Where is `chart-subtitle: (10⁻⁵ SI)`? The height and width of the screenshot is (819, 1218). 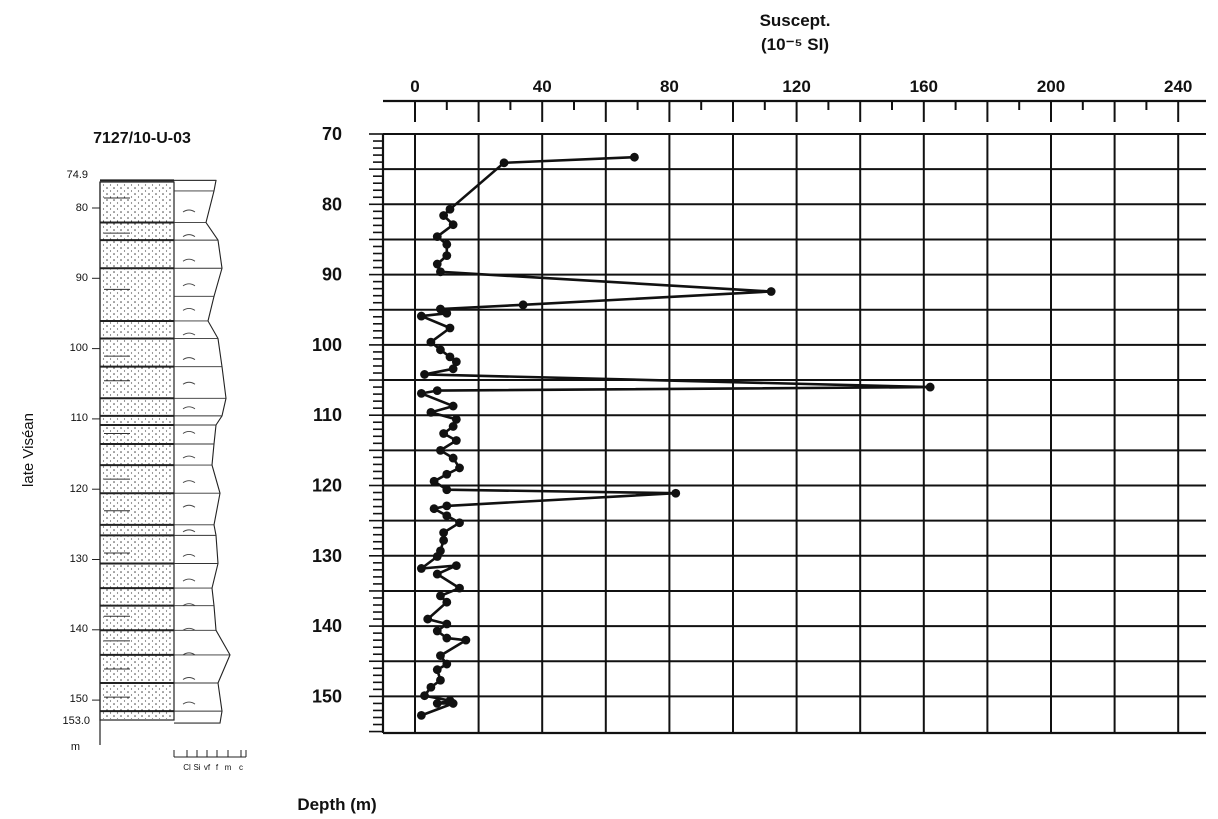 chart-subtitle: (10⁻⁵ SI) is located at coordinates (795, 44).